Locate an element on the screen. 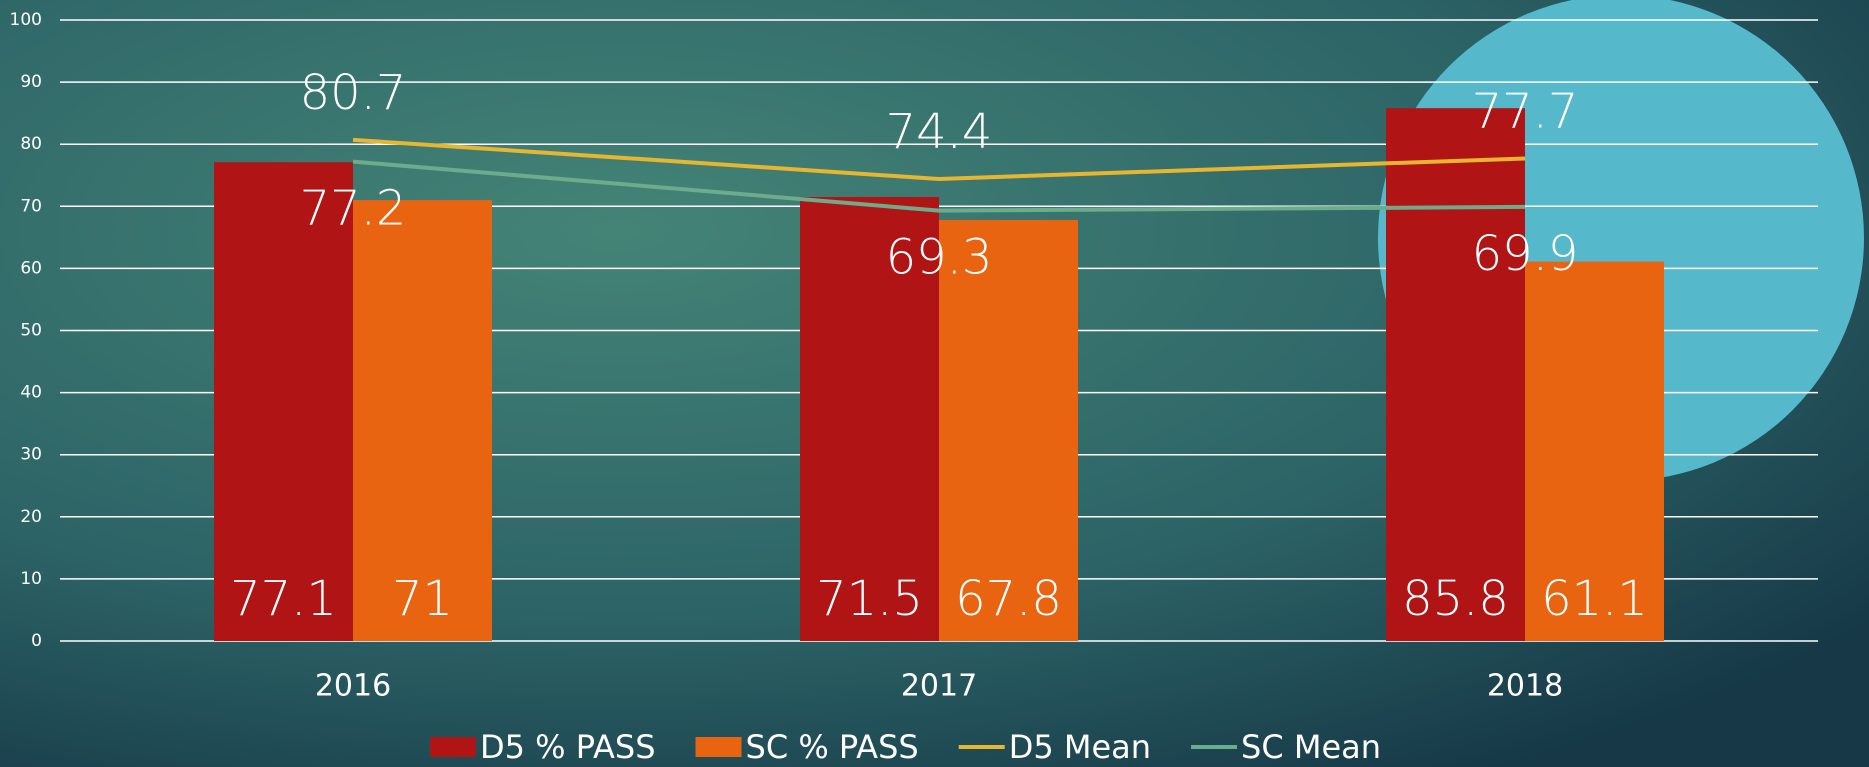 This screenshot has height=767, width=1869. data-label: 77.7 is located at coordinates (1525, 111).